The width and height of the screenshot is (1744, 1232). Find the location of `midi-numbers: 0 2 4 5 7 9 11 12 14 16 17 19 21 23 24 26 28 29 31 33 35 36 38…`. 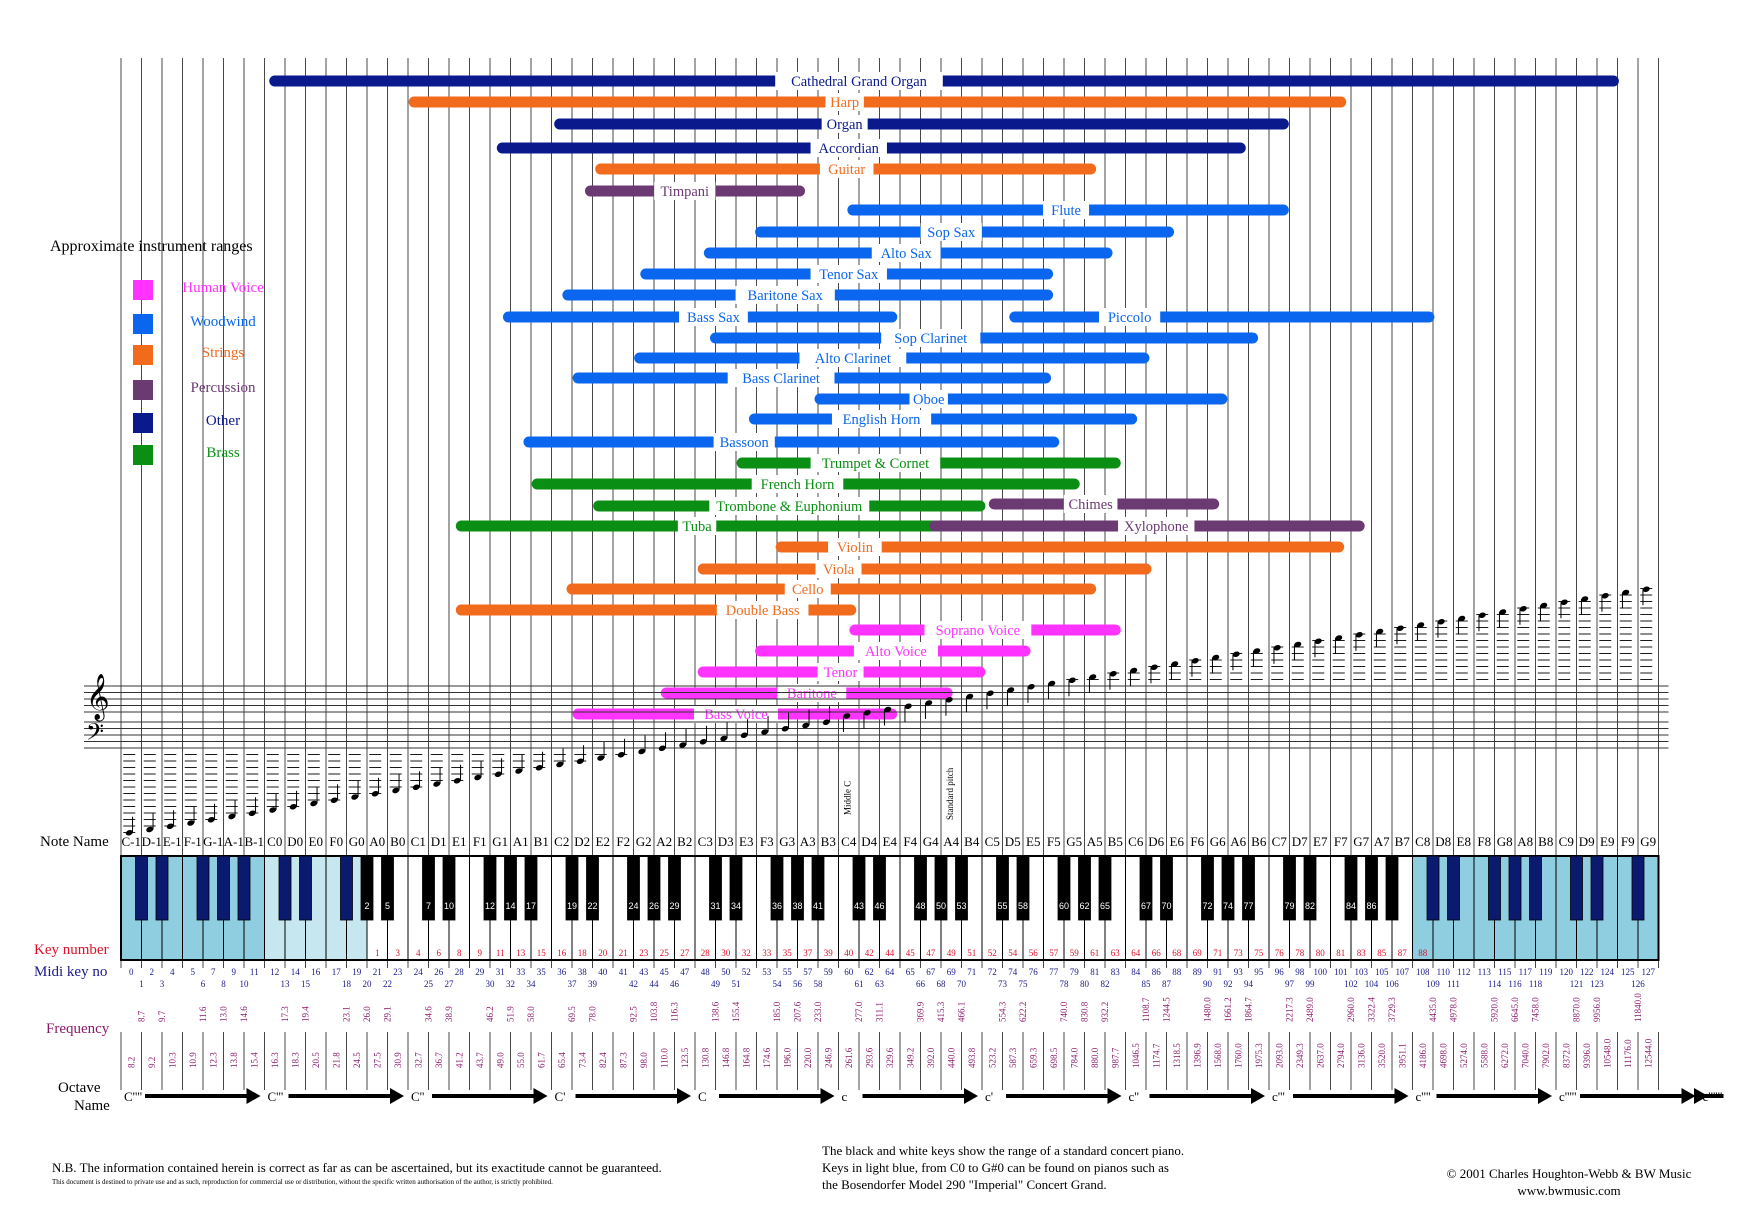

midi-numbers: 0 2 4 5 7 9 11 12 14 16 17 19 21 23 24 26 28 29 31 33 35 36 38… is located at coordinates (892, 978).